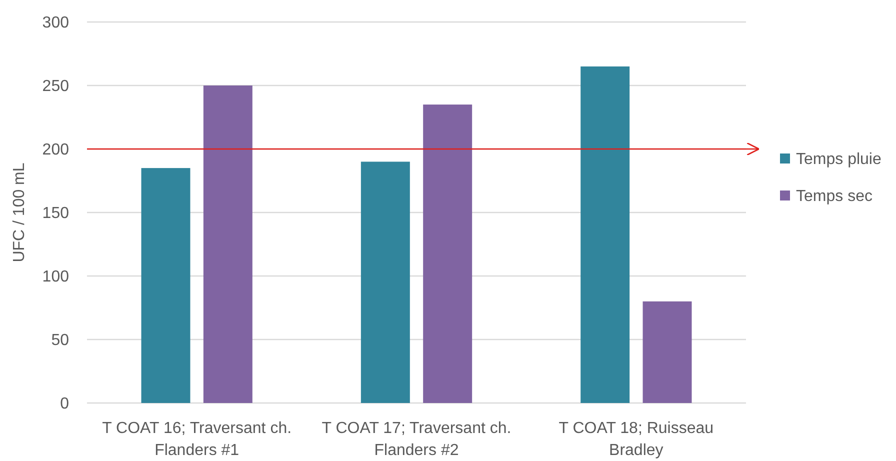  Describe the element at coordinates (56, 277) in the screenshot. I see `y-tick-label: 100` at that location.